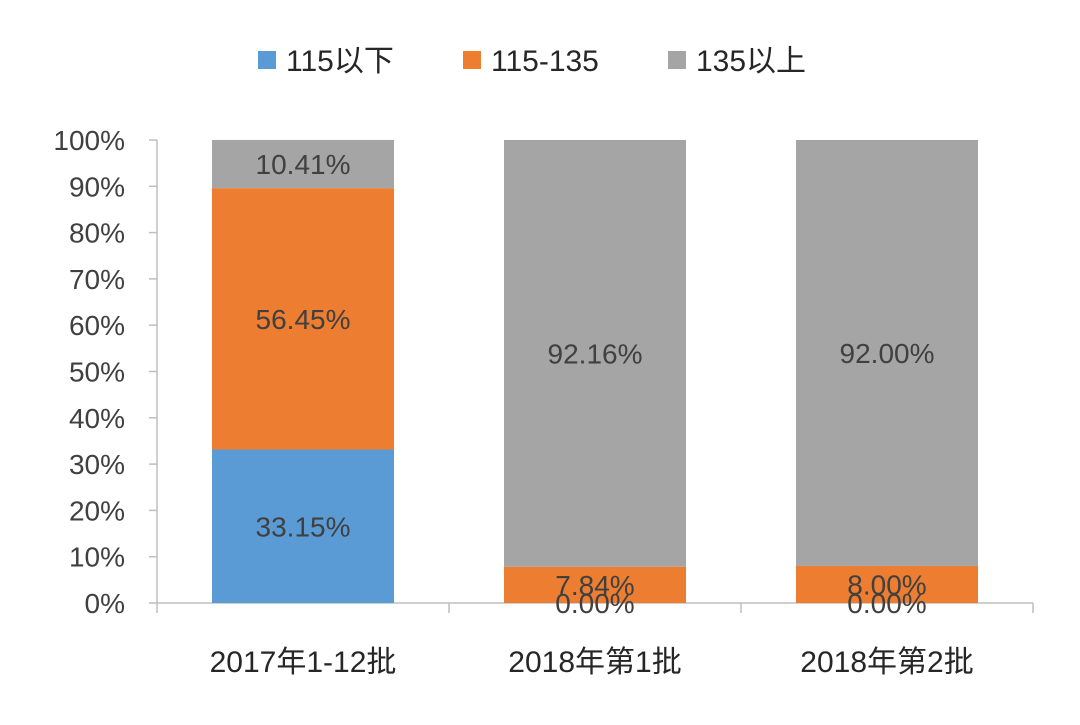  Describe the element at coordinates (97, 279) in the screenshot. I see `y-tick-label: 70%` at that location.